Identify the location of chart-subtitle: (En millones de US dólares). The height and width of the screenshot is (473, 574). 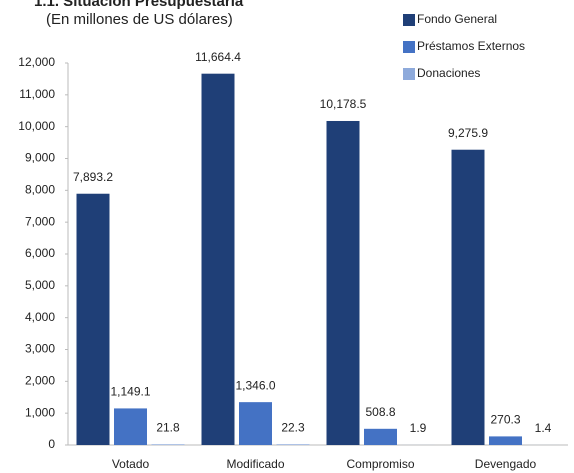
(139, 19).